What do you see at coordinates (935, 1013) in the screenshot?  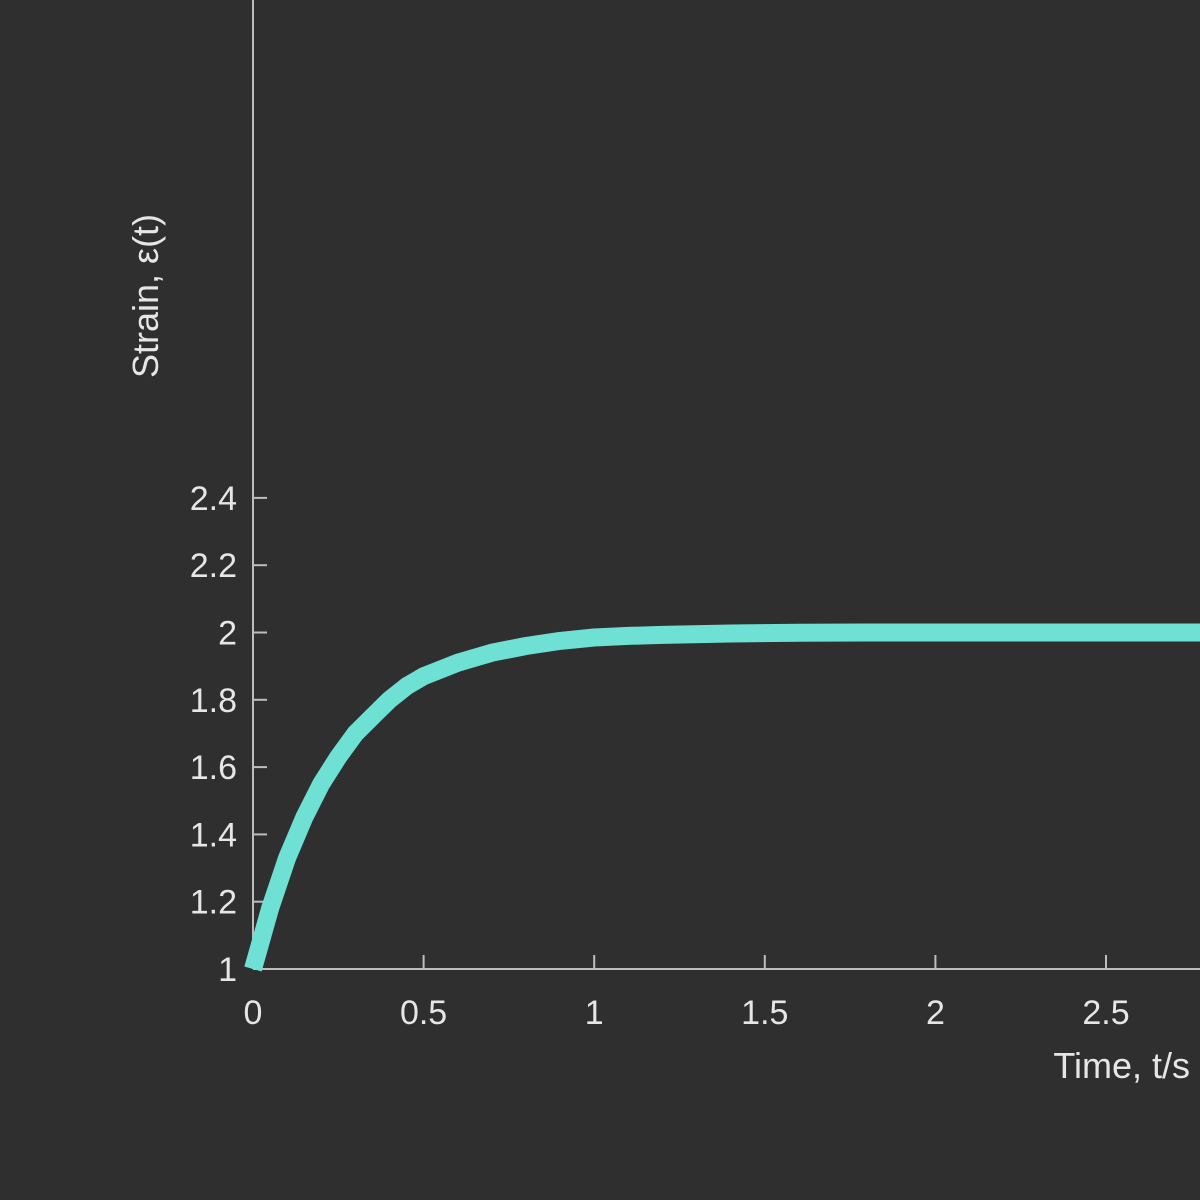 I see `x-tick-label: 2` at bounding box center [935, 1013].